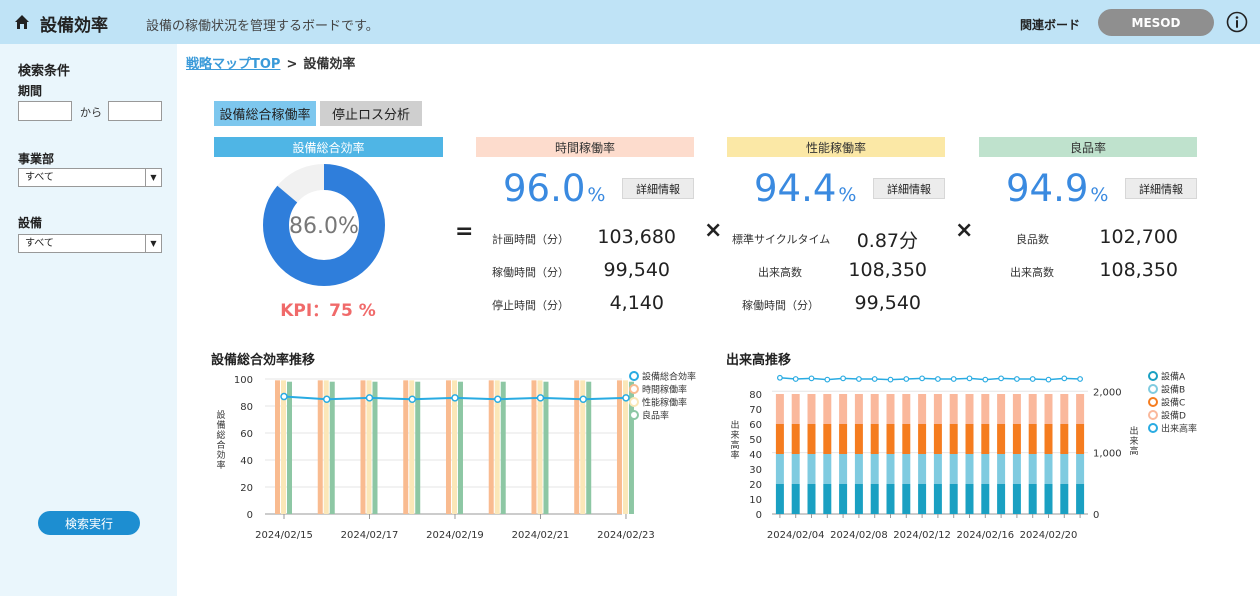  What do you see at coordinates (36, 159) in the screenshot?
I see `division-label: 事業部` at bounding box center [36, 159].